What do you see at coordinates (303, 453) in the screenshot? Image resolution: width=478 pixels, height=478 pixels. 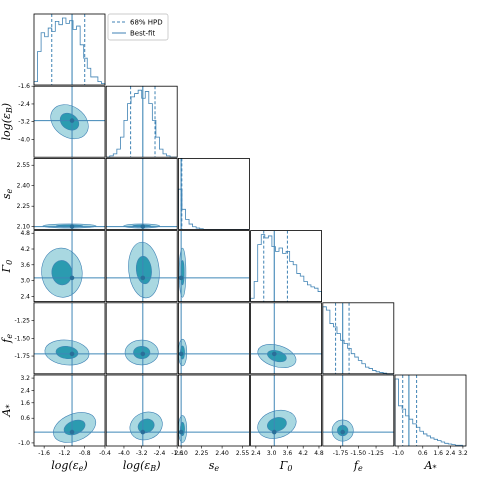 I see `x-tick-label-Gamma_0-3: 4.2` at bounding box center [303, 453].